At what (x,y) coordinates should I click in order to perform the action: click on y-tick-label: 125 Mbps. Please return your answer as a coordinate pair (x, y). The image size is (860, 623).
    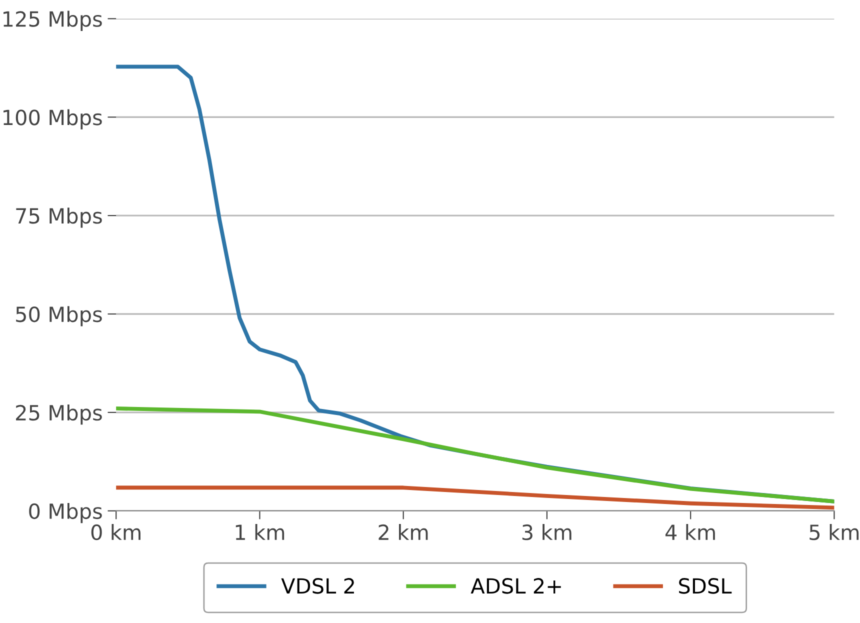
    Looking at the image, I should click on (53, 20).